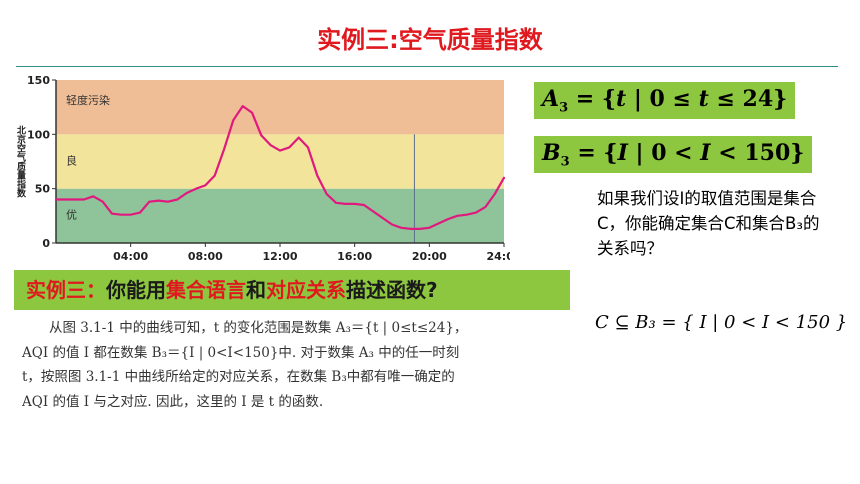  Describe the element at coordinates (780, 99) in the screenshot. I see `formula-a3-close: }` at that location.